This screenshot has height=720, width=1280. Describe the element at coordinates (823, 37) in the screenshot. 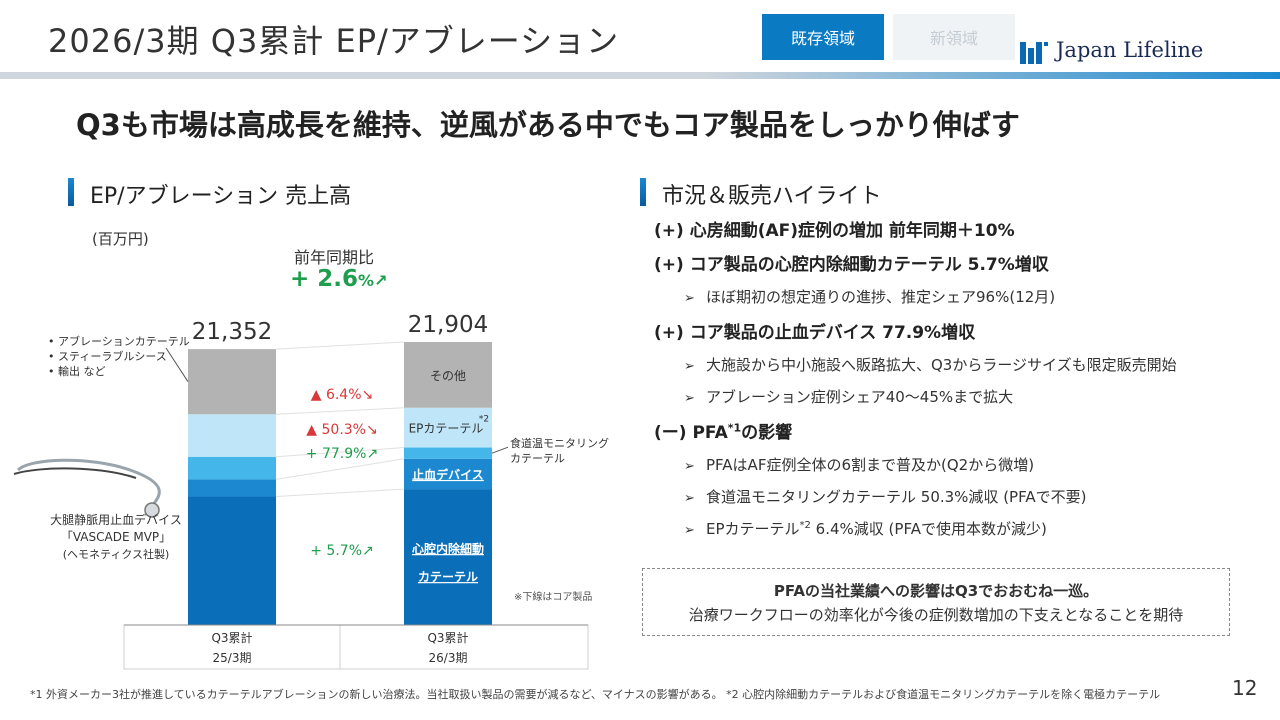

I see `tab-existing-domain: 既存領域` at that location.